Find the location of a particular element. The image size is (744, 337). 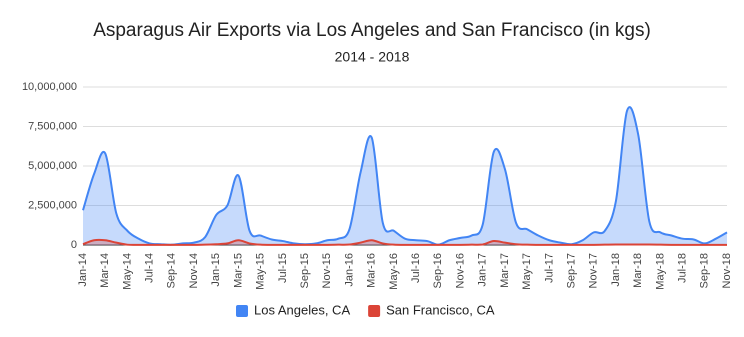

x-tick-label: Jan-15 is located at coordinates (216, 270).